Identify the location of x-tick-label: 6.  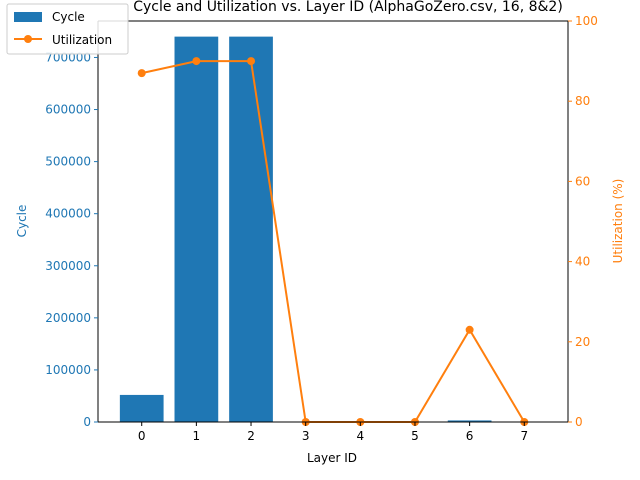
(470, 436).